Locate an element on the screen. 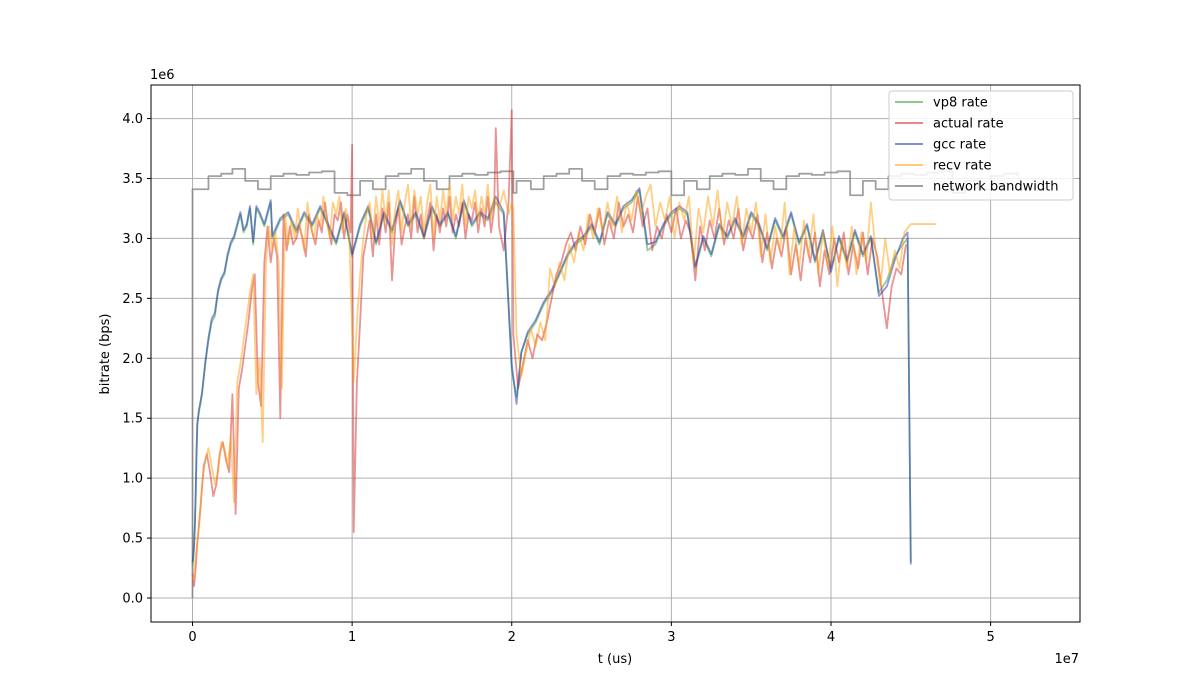  y-tick-label: 3.0 is located at coordinates (132, 239).